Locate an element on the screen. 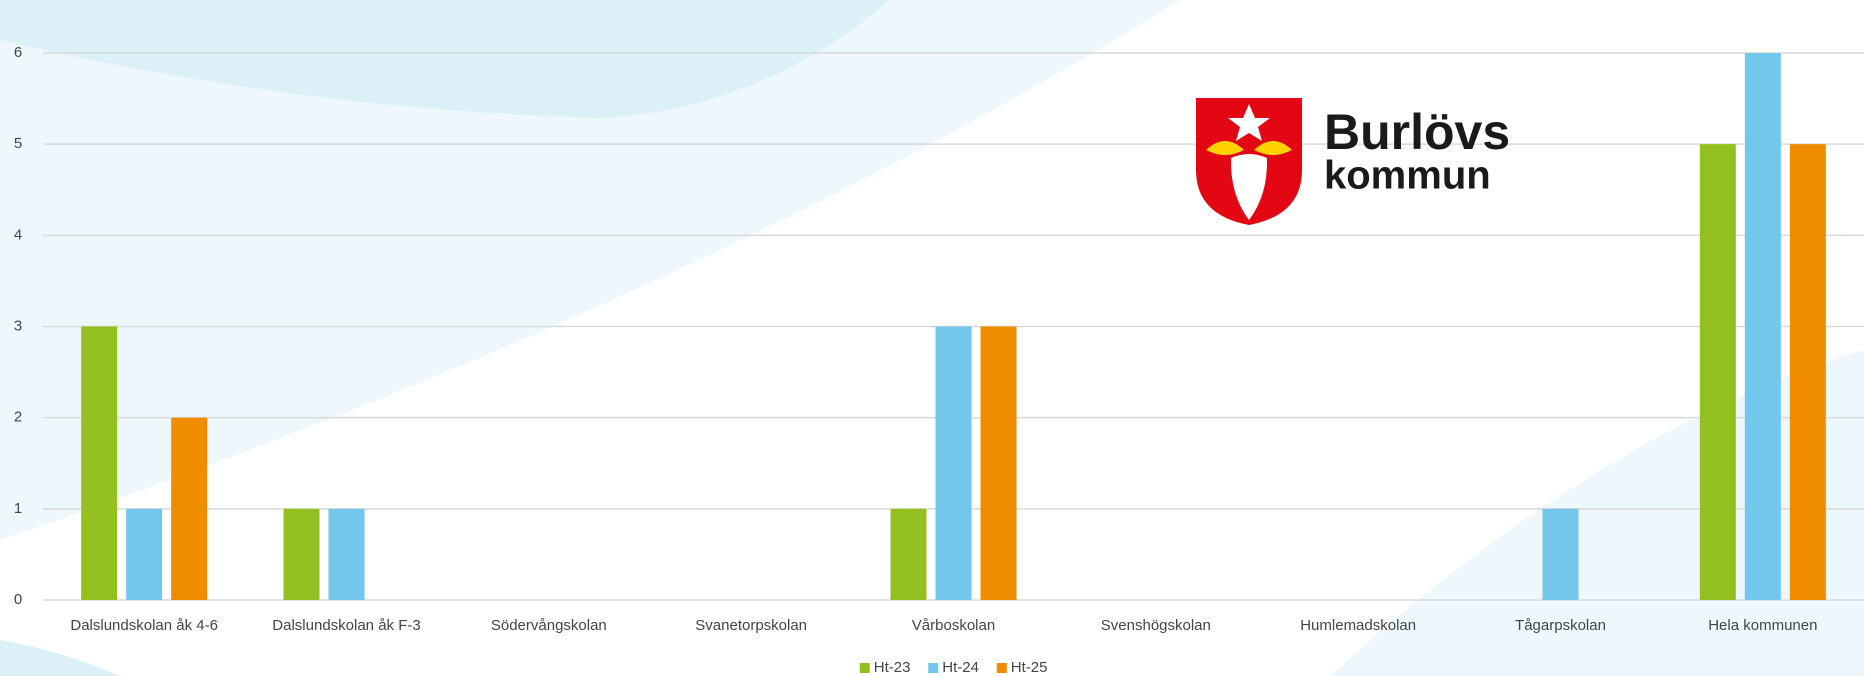 The image size is (1864, 676). legend-label: Ht-24 is located at coordinates (960, 667).